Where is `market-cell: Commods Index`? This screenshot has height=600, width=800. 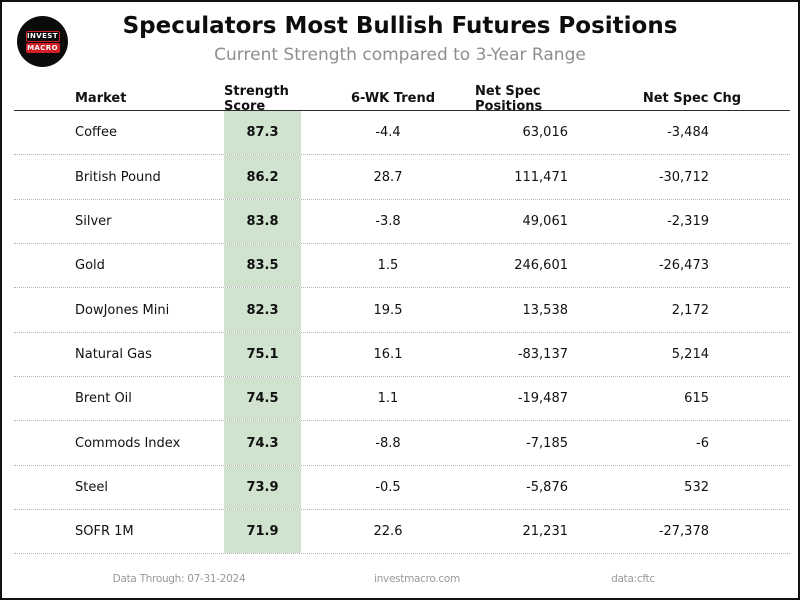 market-cell: Commods Index is located at coordinates (128, 443).